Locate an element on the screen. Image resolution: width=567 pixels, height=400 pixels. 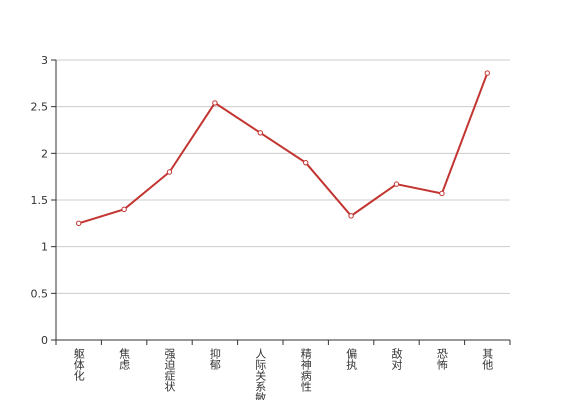
x-tick-label: 人际关系敏感 is located at coordinates (260, 374).